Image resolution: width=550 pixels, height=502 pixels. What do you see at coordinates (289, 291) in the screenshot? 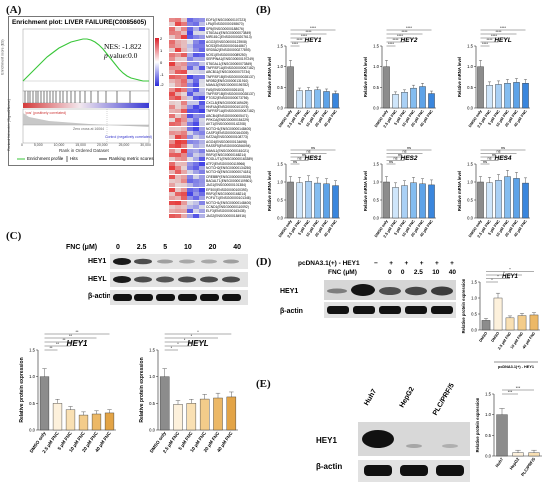
I see `panel-d-blot-hey1: HEY1` at bounding box center [289, 291].